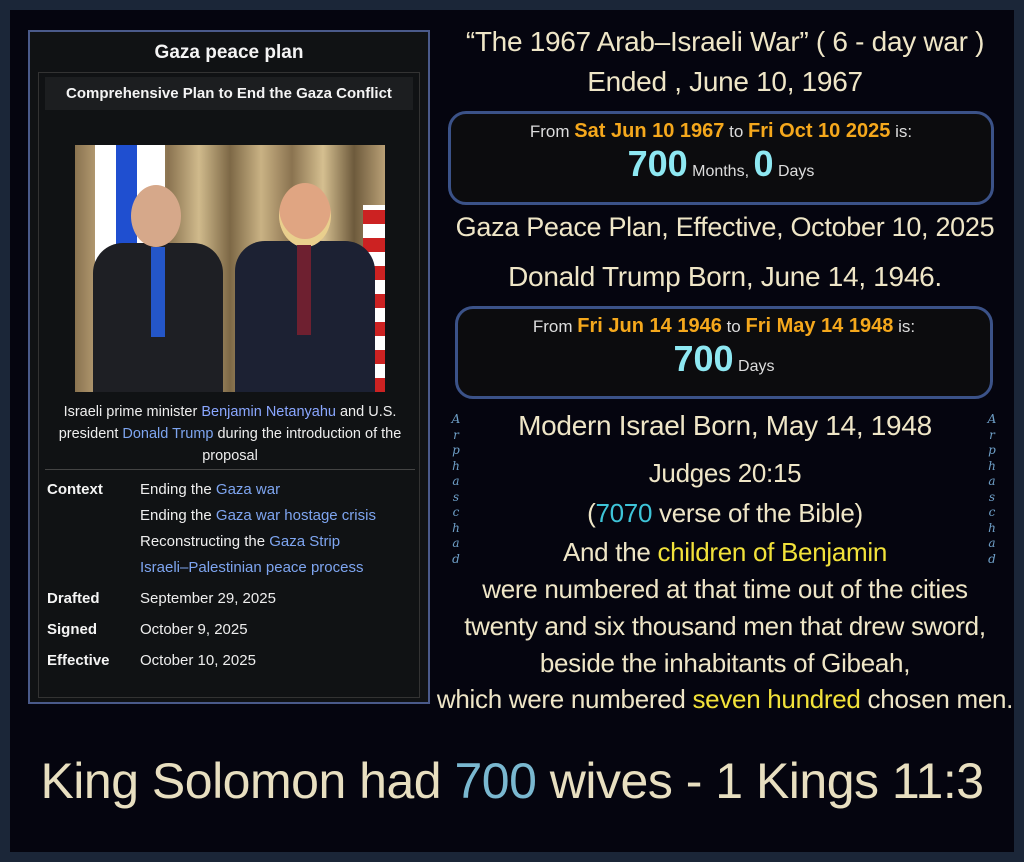  Describe the element at coordinates (268, 412) in the screenshot. I see `link-benjamin-netanyahu: Benjamin Netanyahu` at that location.